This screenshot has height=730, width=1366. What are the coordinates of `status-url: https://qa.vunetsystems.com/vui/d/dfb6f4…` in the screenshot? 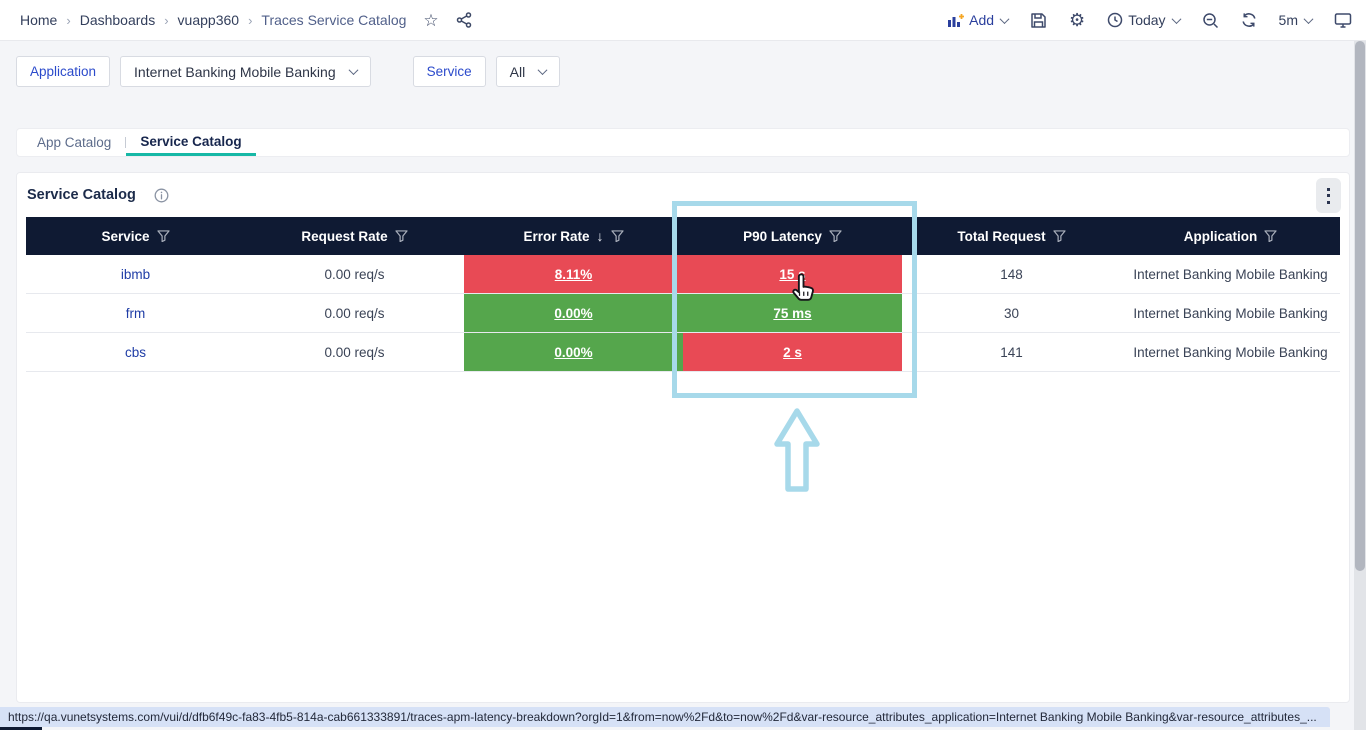 It's located at (662, 717).